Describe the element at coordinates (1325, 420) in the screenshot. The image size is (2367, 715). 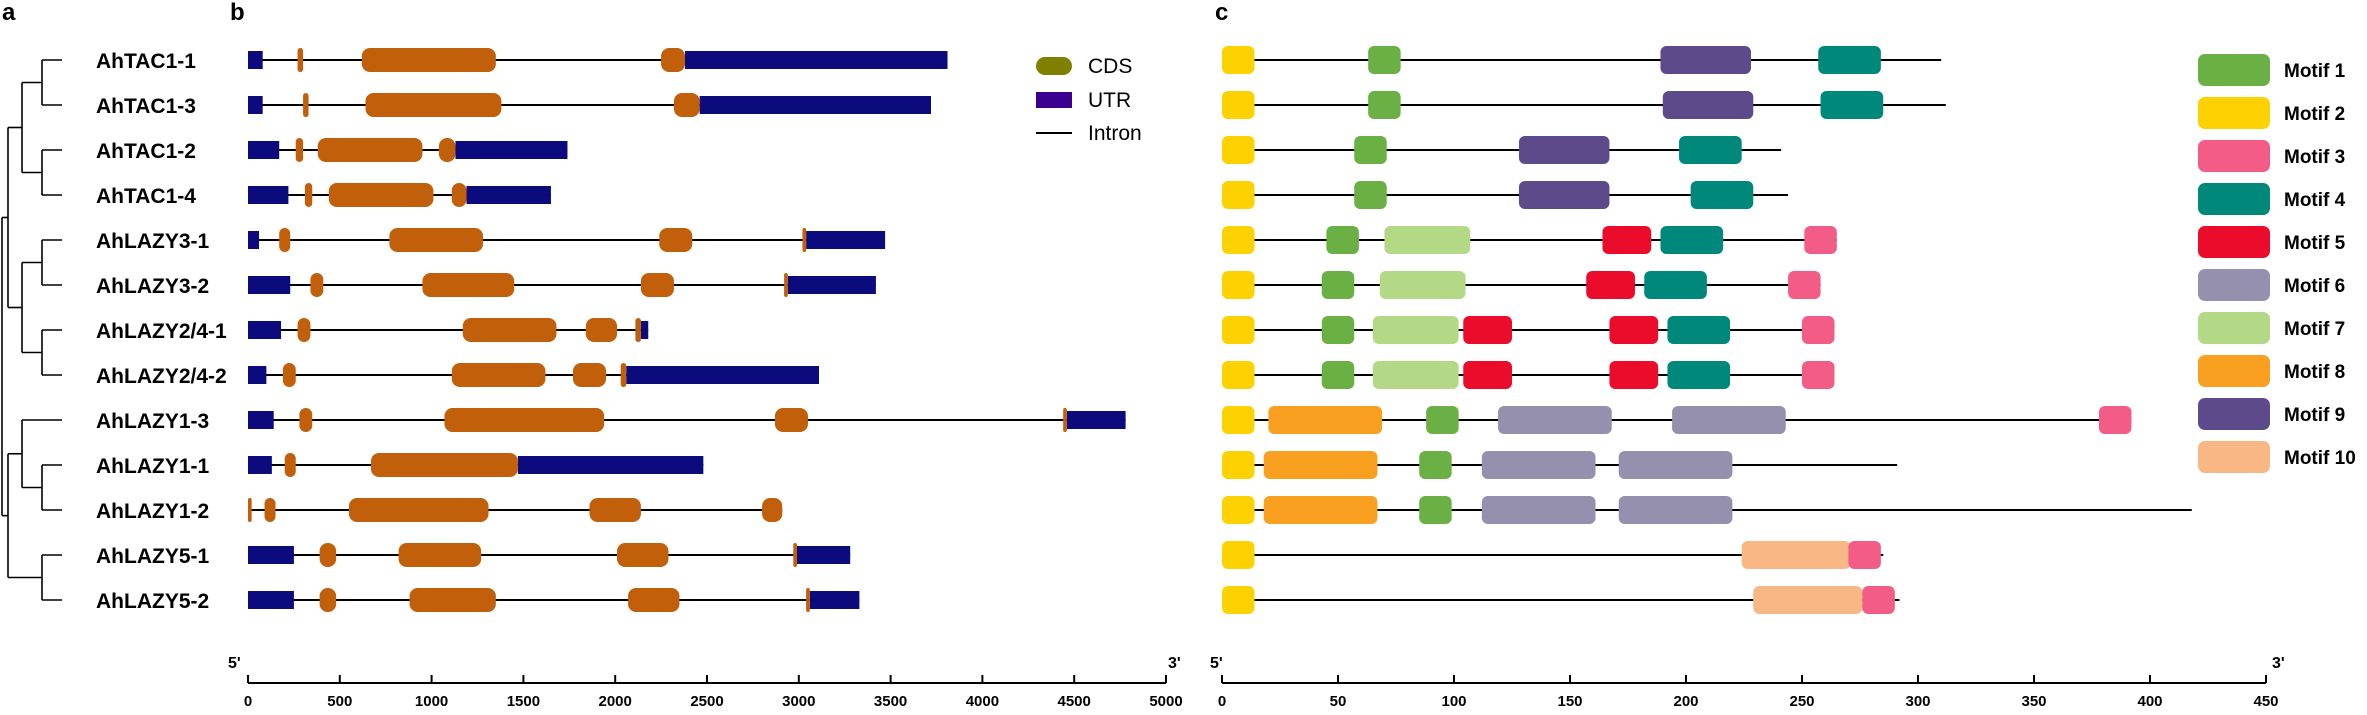
I see `motif-8-box` at that location.